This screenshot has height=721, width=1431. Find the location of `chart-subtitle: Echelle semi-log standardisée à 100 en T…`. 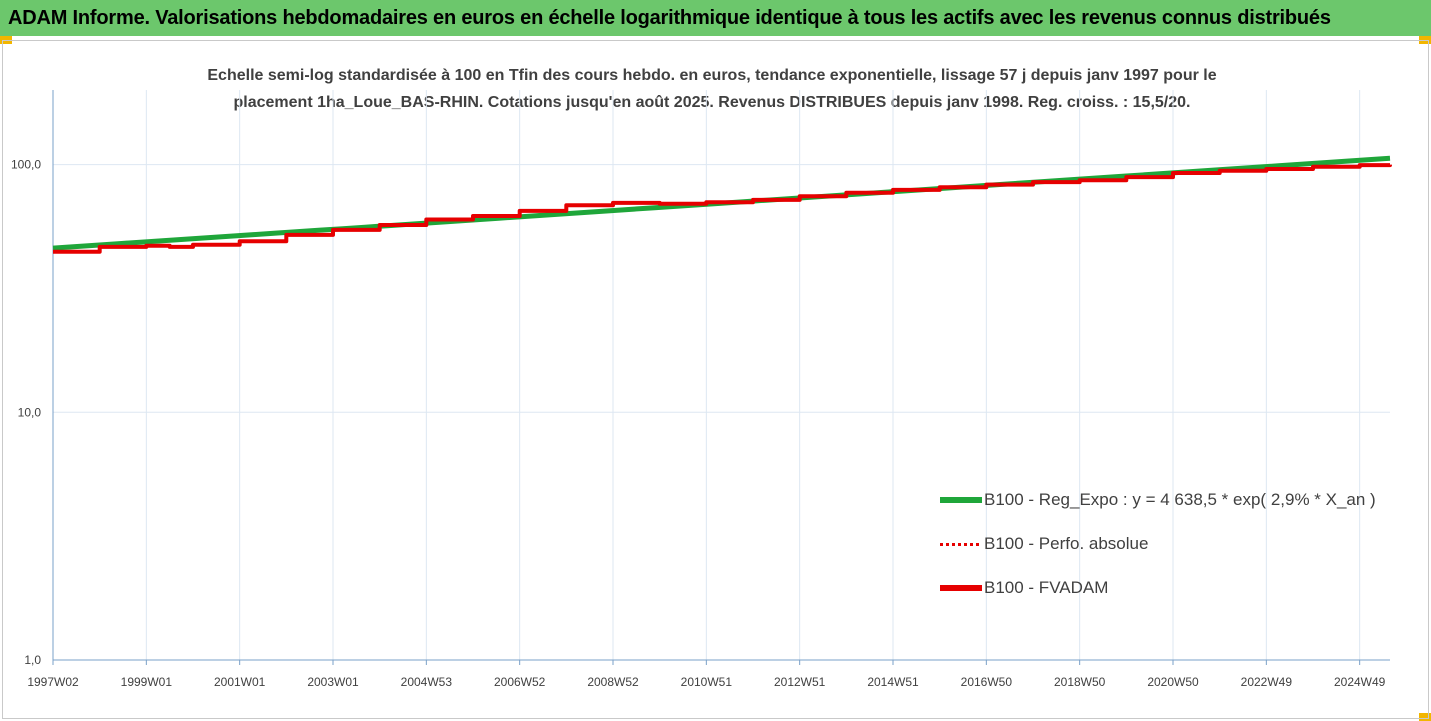

chart-subtitle: Echelle semi-log standardisée à 100 en T… is located at coordinates (712, 89).